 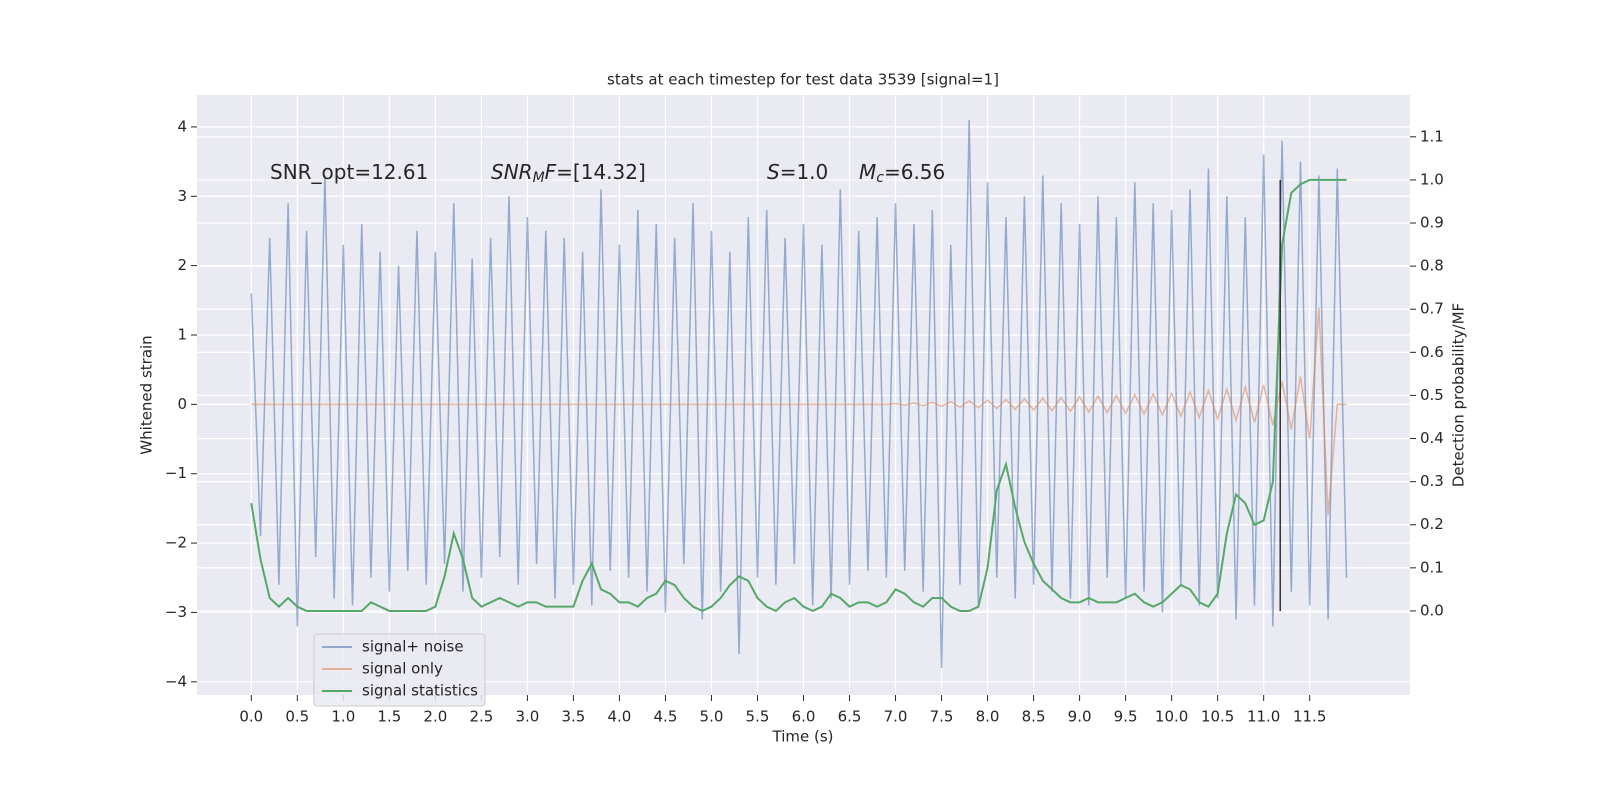 What do you see at coordinates (512, 172) in the screenshot?
I see `annotation-part: SNR` at bounding box center [512, 172].